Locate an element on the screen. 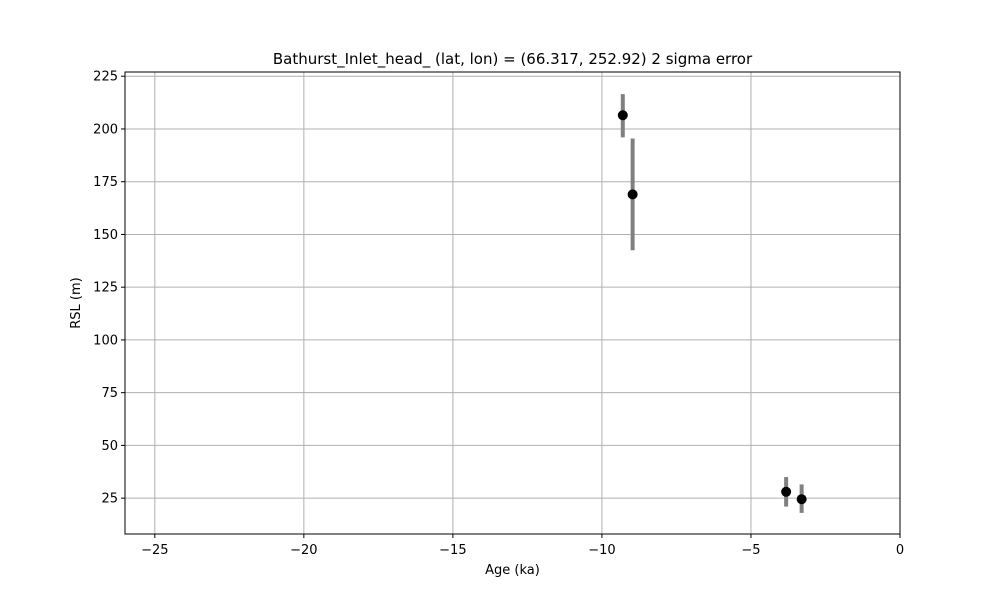  x-tick-label: −25 is located at coordinates (154, 550).